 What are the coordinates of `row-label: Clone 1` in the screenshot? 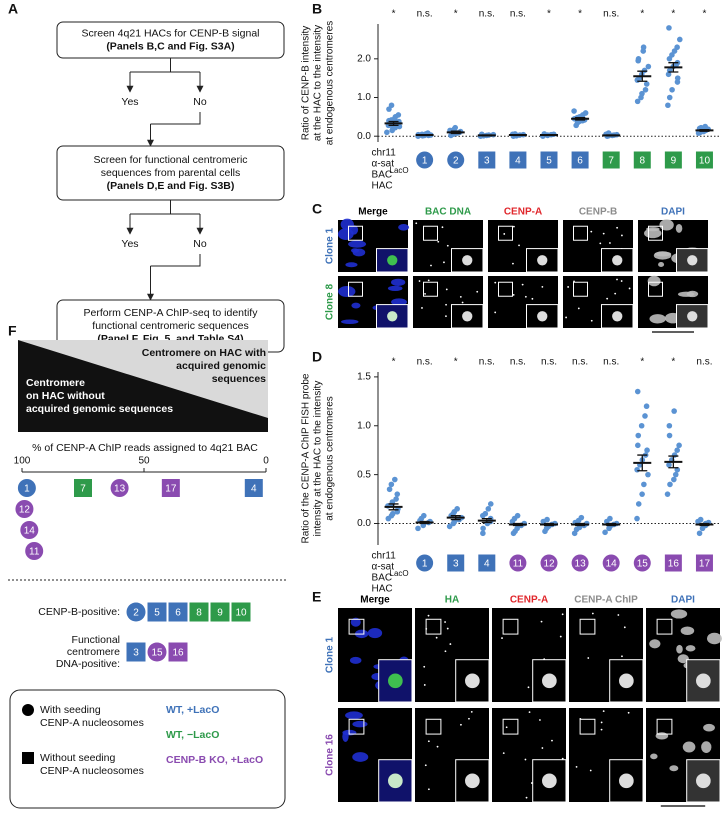 It's located at (330, 655).